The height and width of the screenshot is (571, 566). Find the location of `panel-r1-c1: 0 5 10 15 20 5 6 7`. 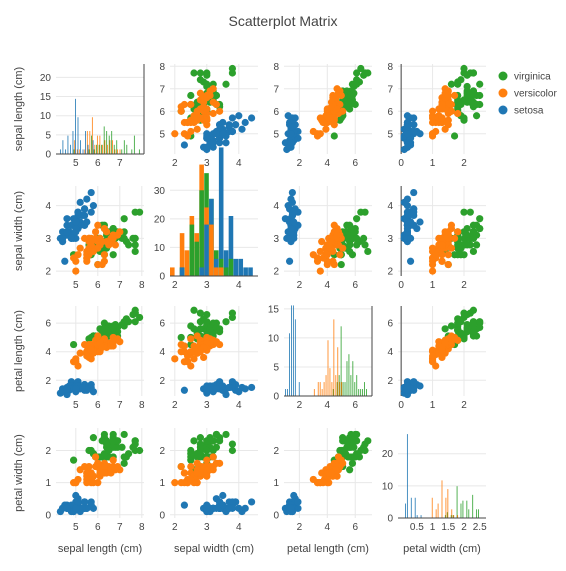

panel-r1-c1: 0 5 10 15 20 5 6 7 is located at coordinates (92, 116).